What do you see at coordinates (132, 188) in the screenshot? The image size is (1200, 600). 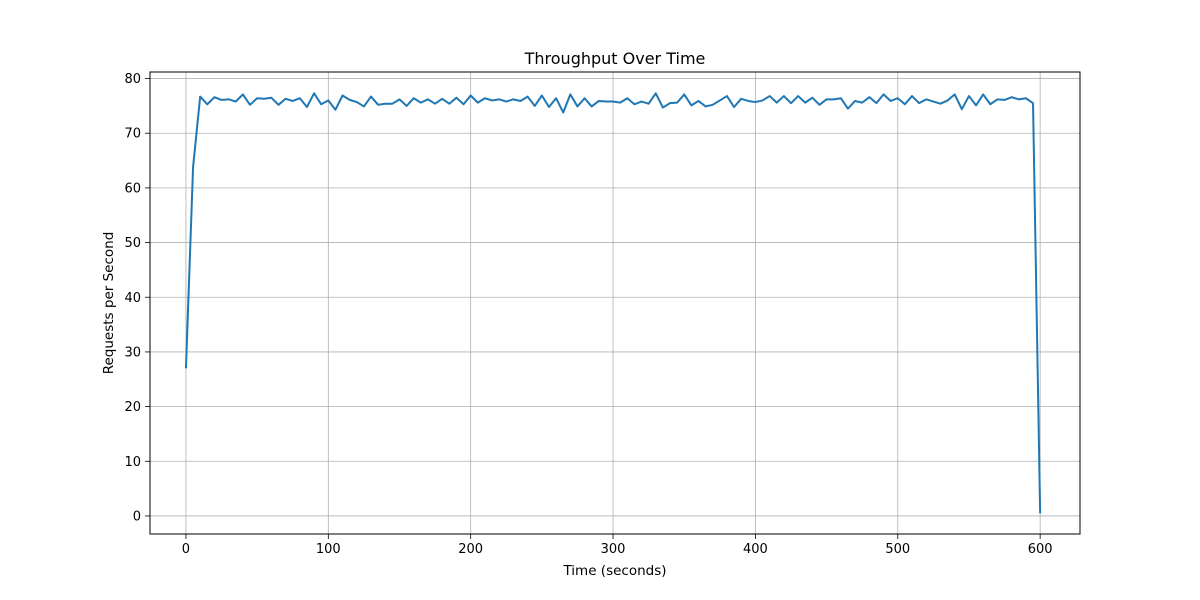 I see `y-tick-label: 60` at bounding box center [132, 188].